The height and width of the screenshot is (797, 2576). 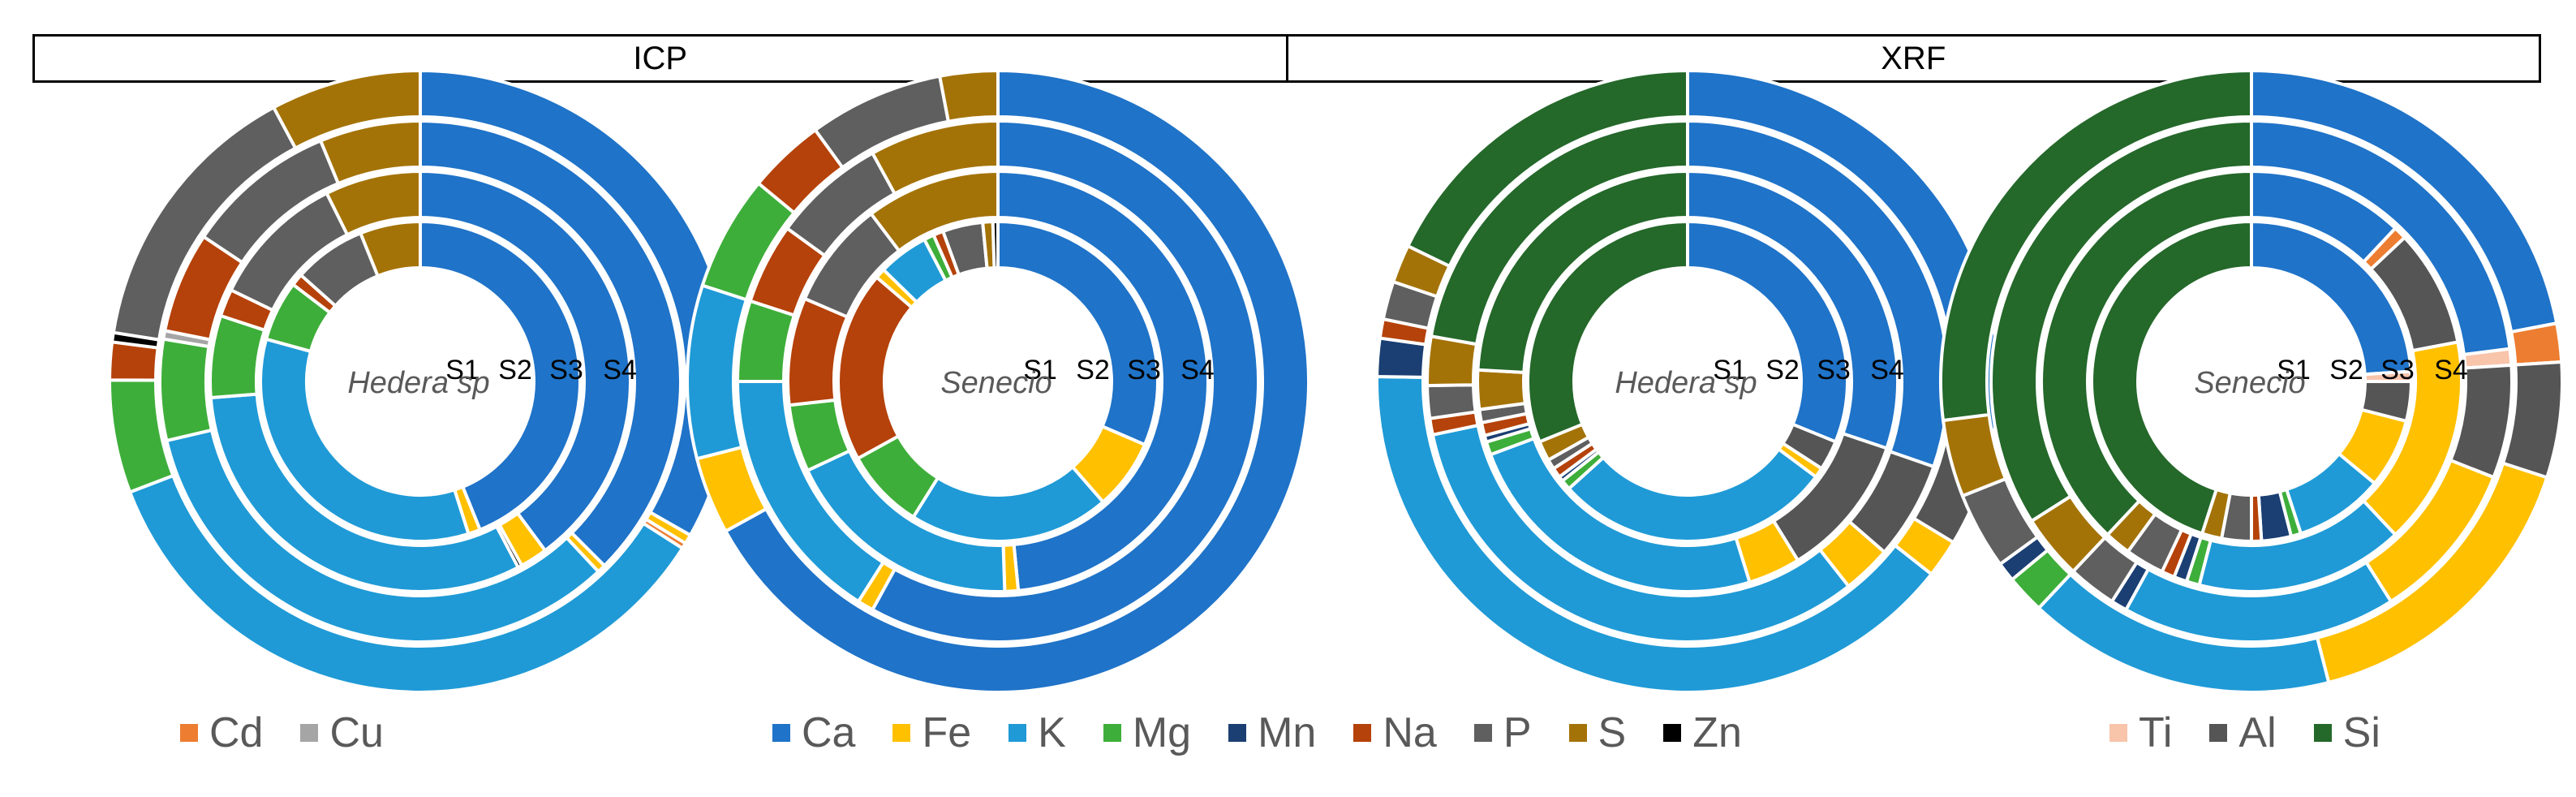 What do you see at coordinates (1654, 534) in the screenshot?
I see `slice-k-s4` at bounding box center [1654, 534].